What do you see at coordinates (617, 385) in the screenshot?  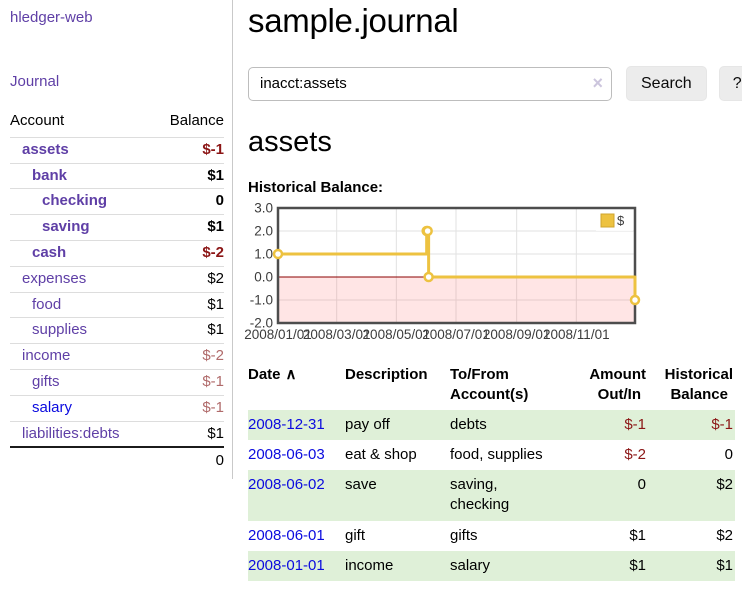 I see `column-label: Amount Out/In` at bounding box center [617, 385].